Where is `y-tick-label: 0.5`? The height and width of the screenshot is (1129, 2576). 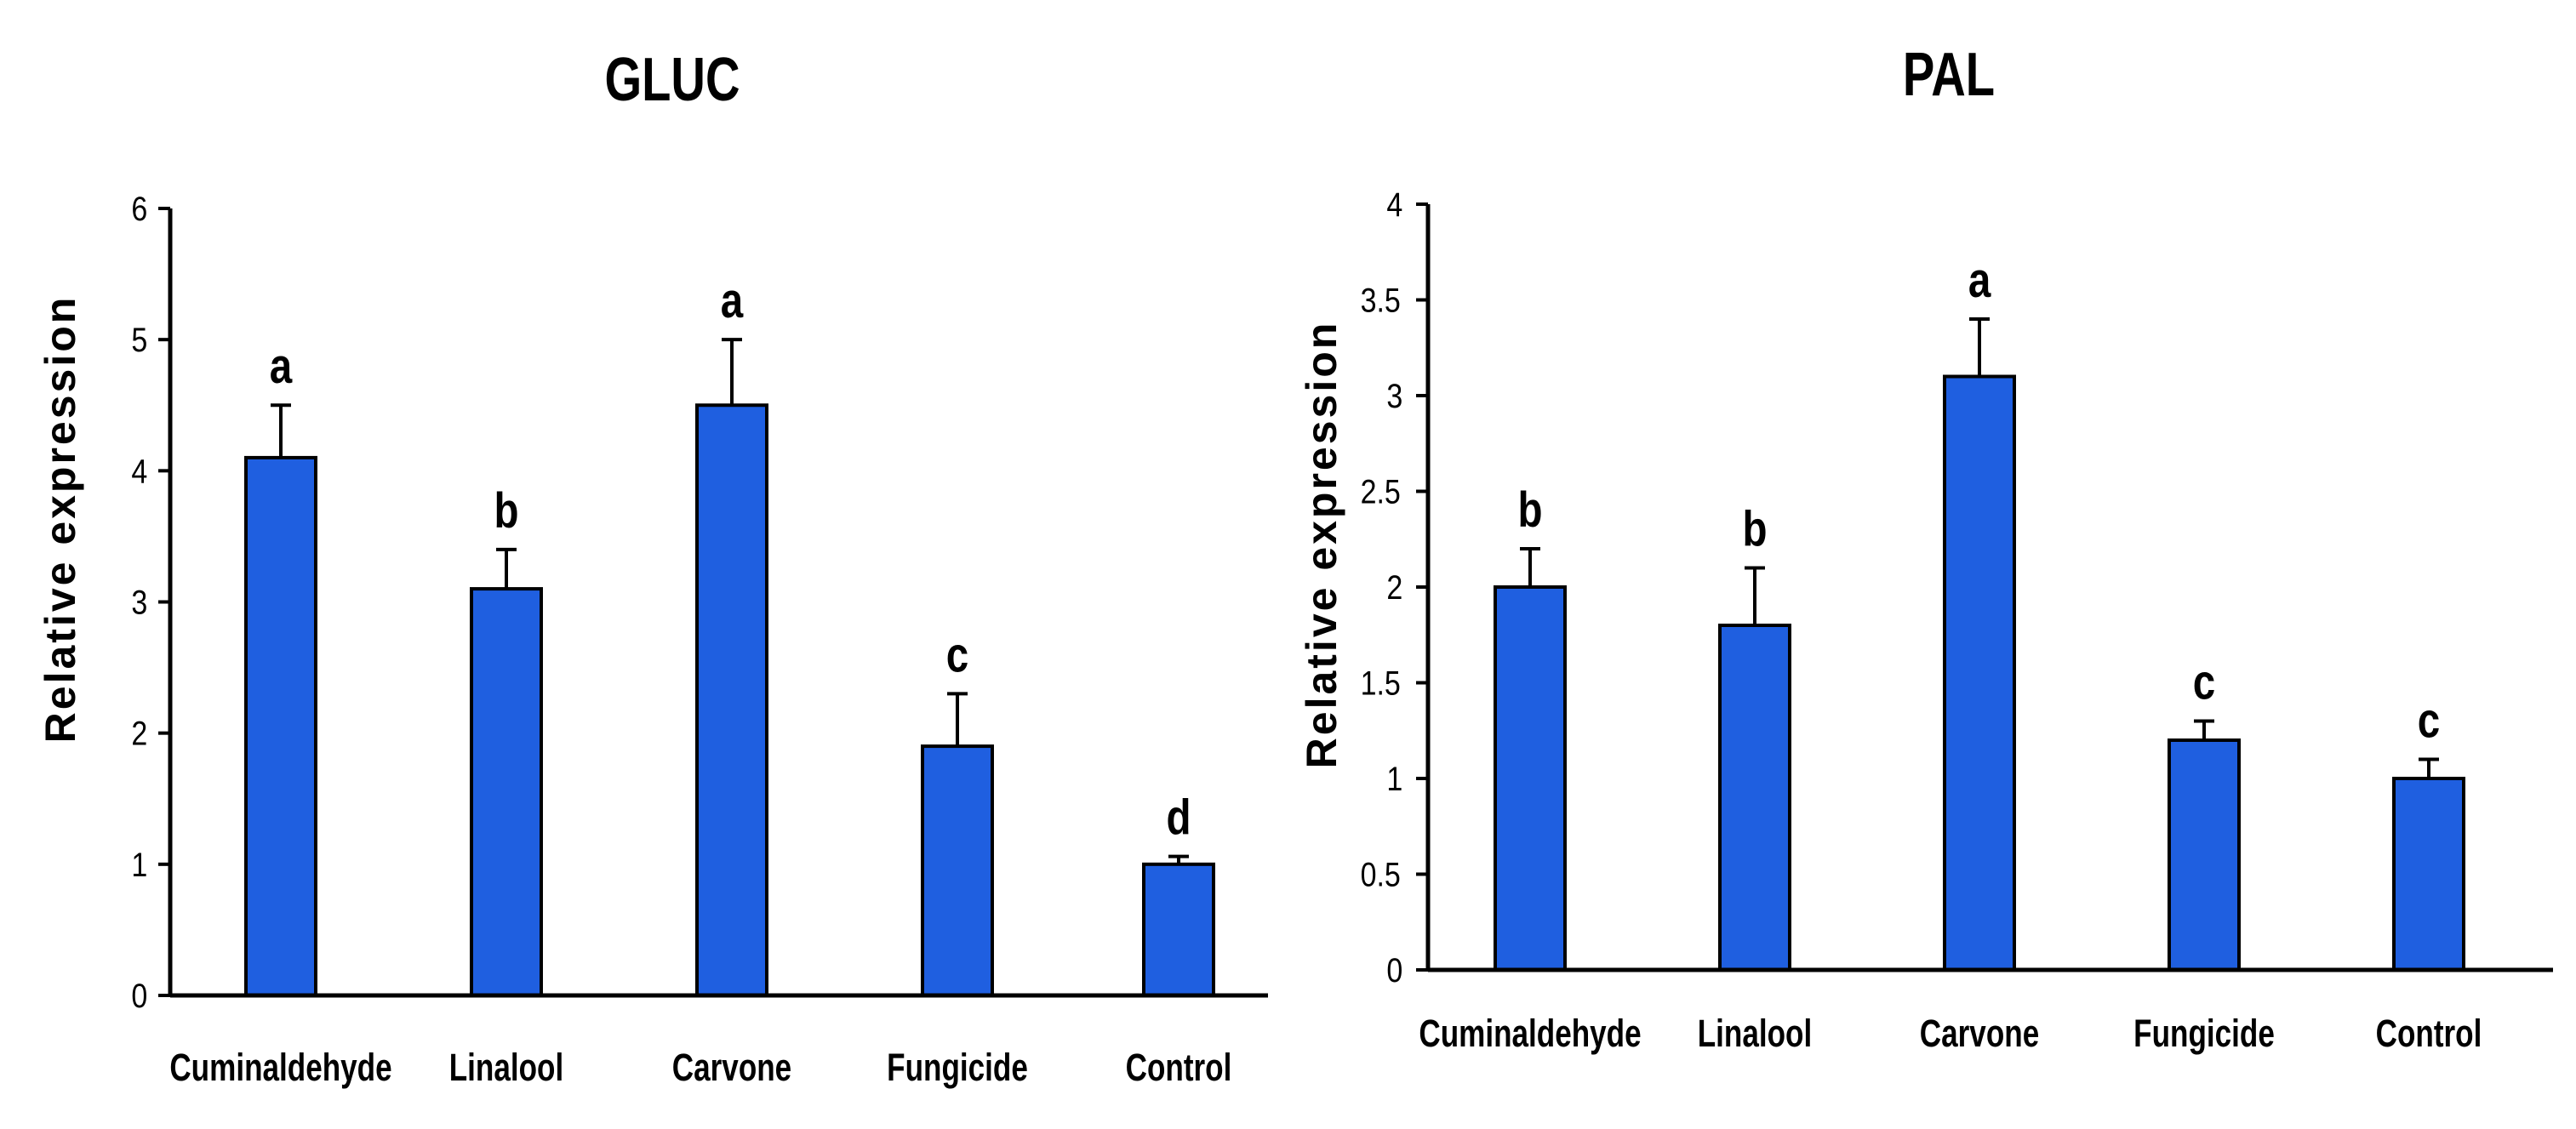 y-tick-label: 0.5 is located at coordinates (1381, 874).